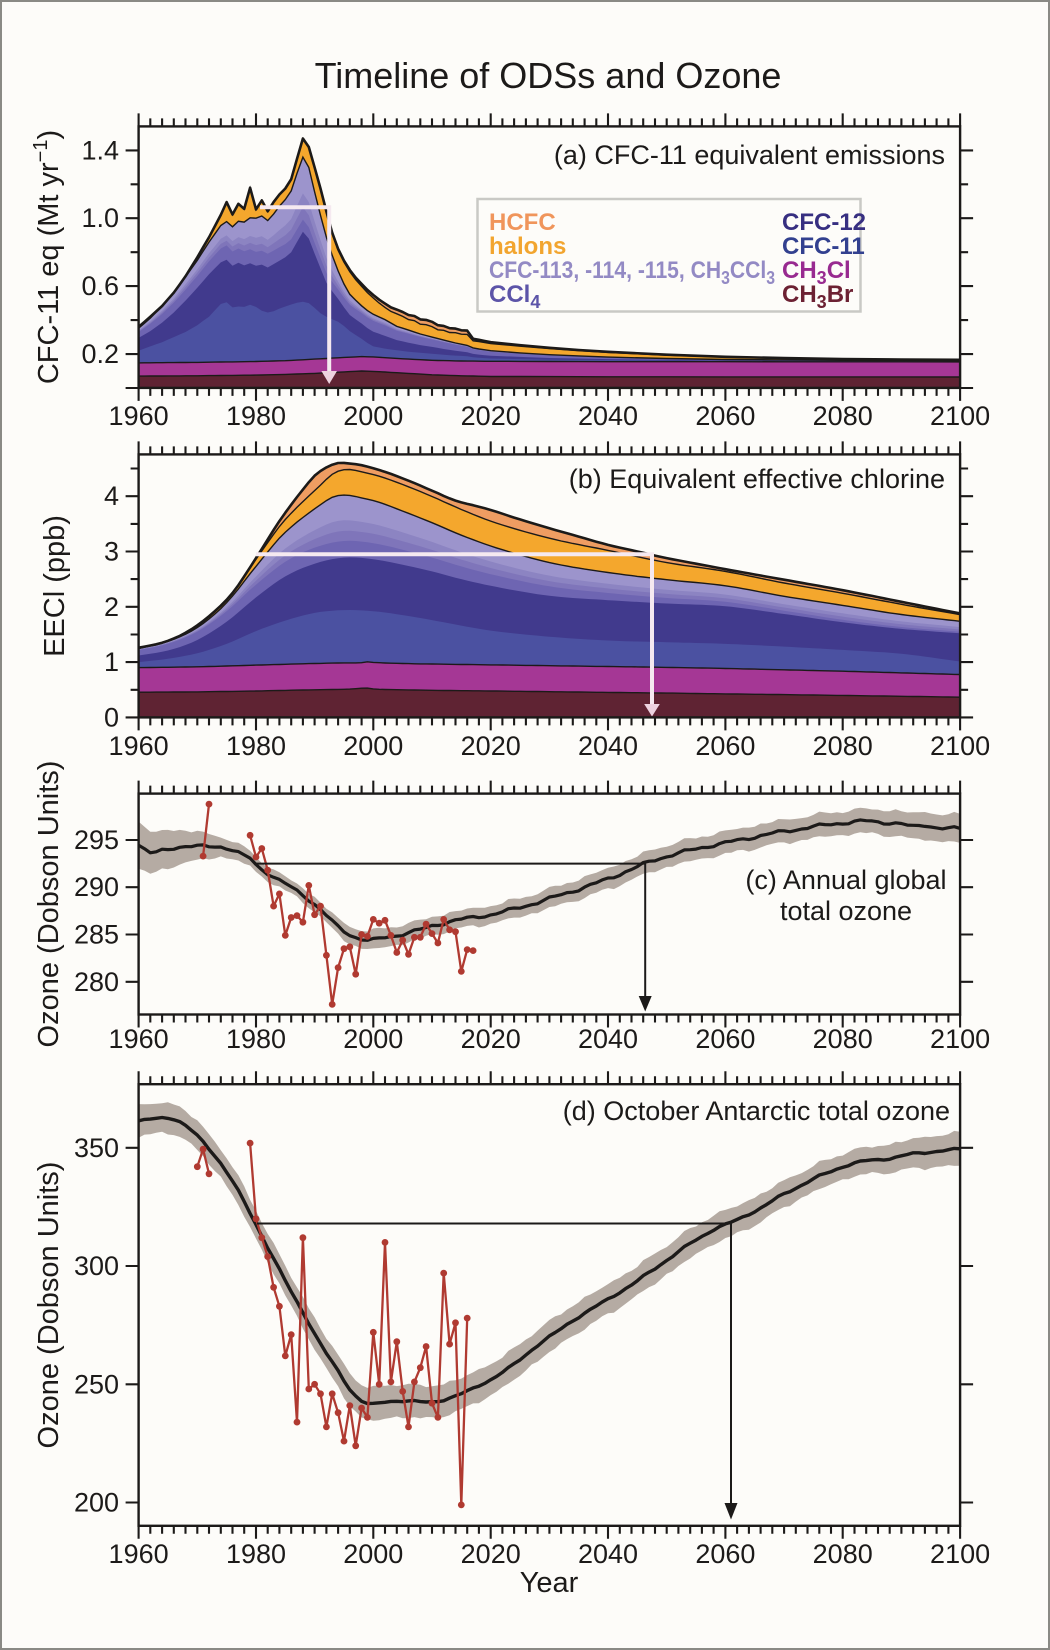 The width and height of the screenshot is (1050, 1650). Describe the element at coordinates (111, 552) in the screenshot. I see `svg-text: 3` at that location.